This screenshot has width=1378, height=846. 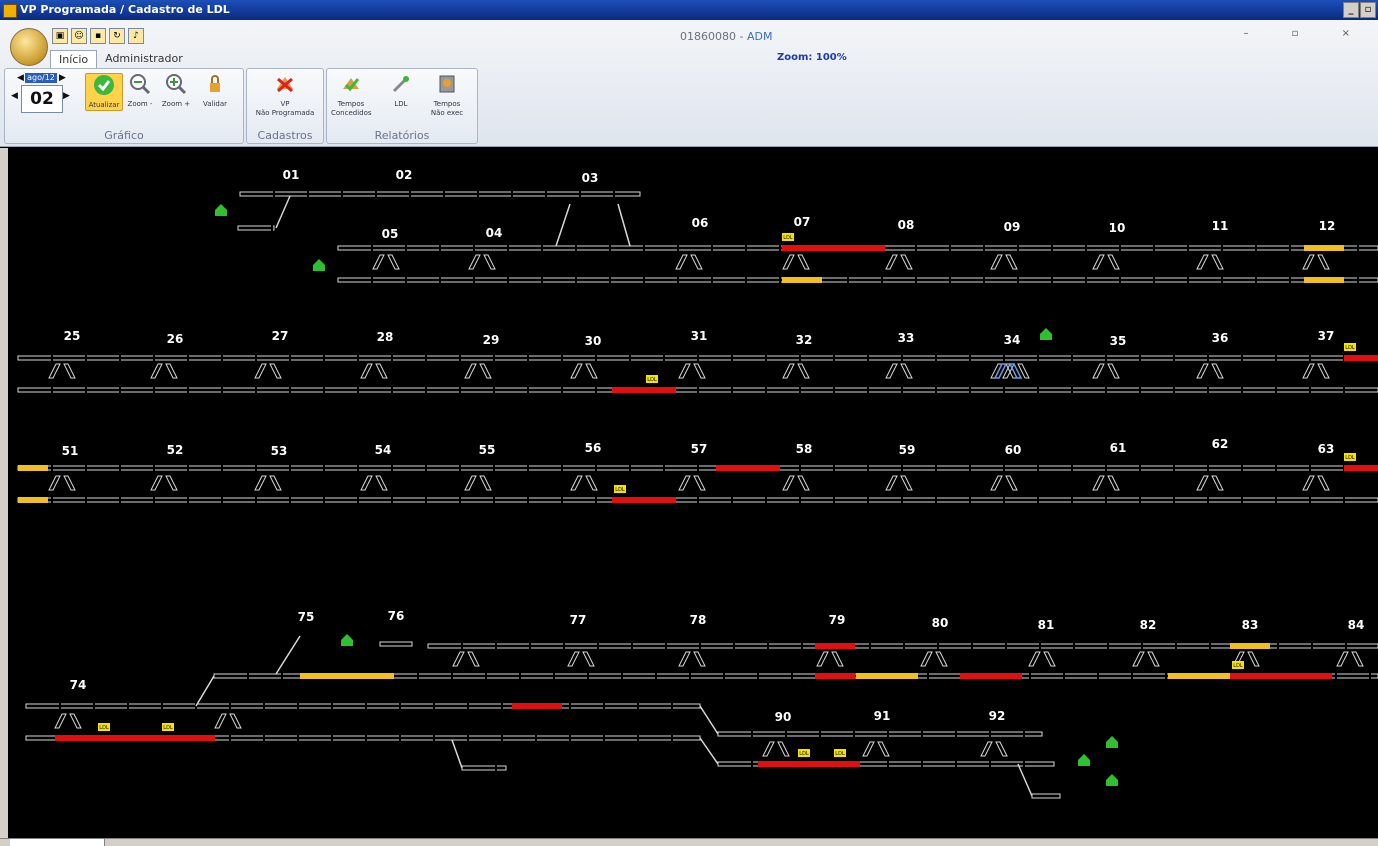 I want to click on inner-window-controls: – ▫ ×, so click(x=1306, y=33).